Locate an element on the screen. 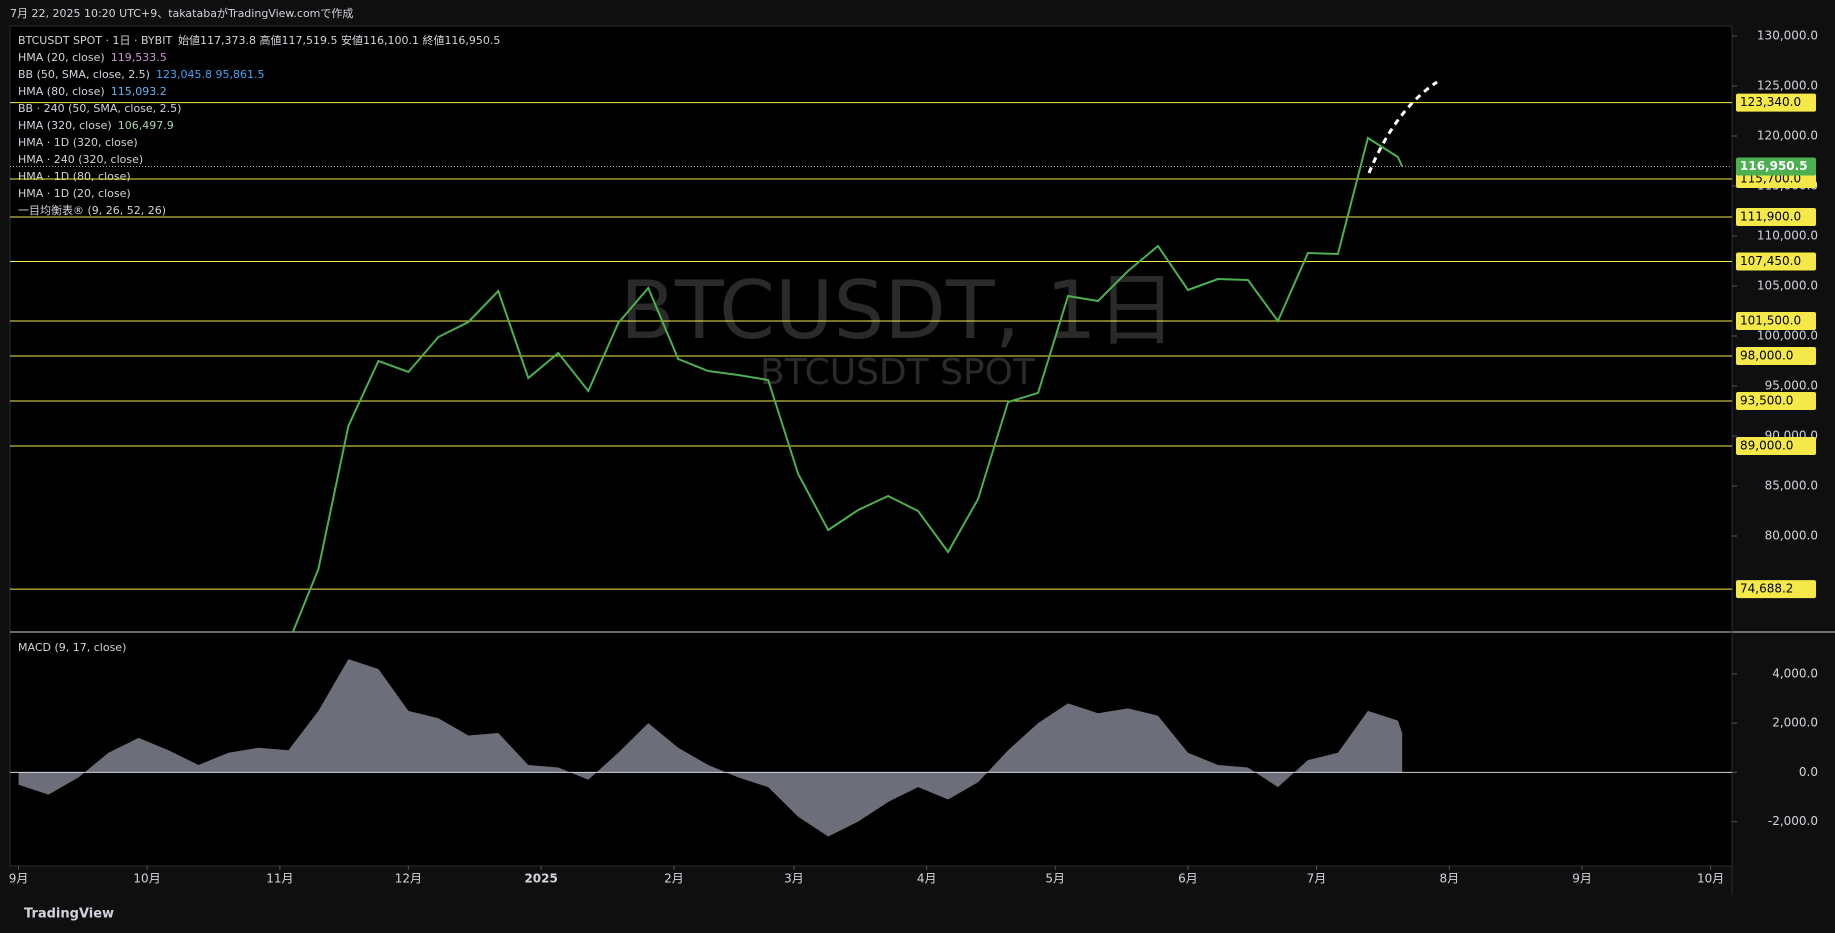 The image size is (1835, 933). x-tick-label: 2月 is located at coordinates (674, 879).